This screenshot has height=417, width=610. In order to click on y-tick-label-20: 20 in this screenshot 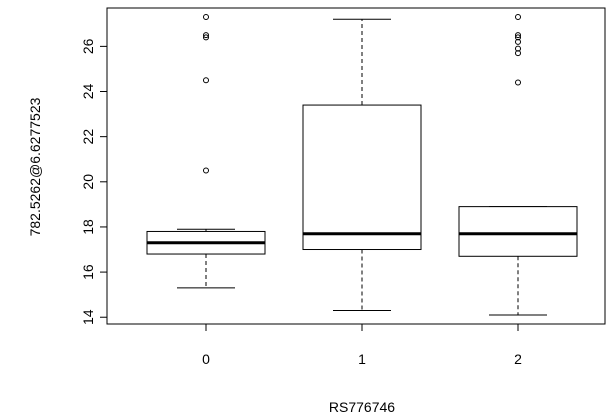, I will do `click(88, 182)`.